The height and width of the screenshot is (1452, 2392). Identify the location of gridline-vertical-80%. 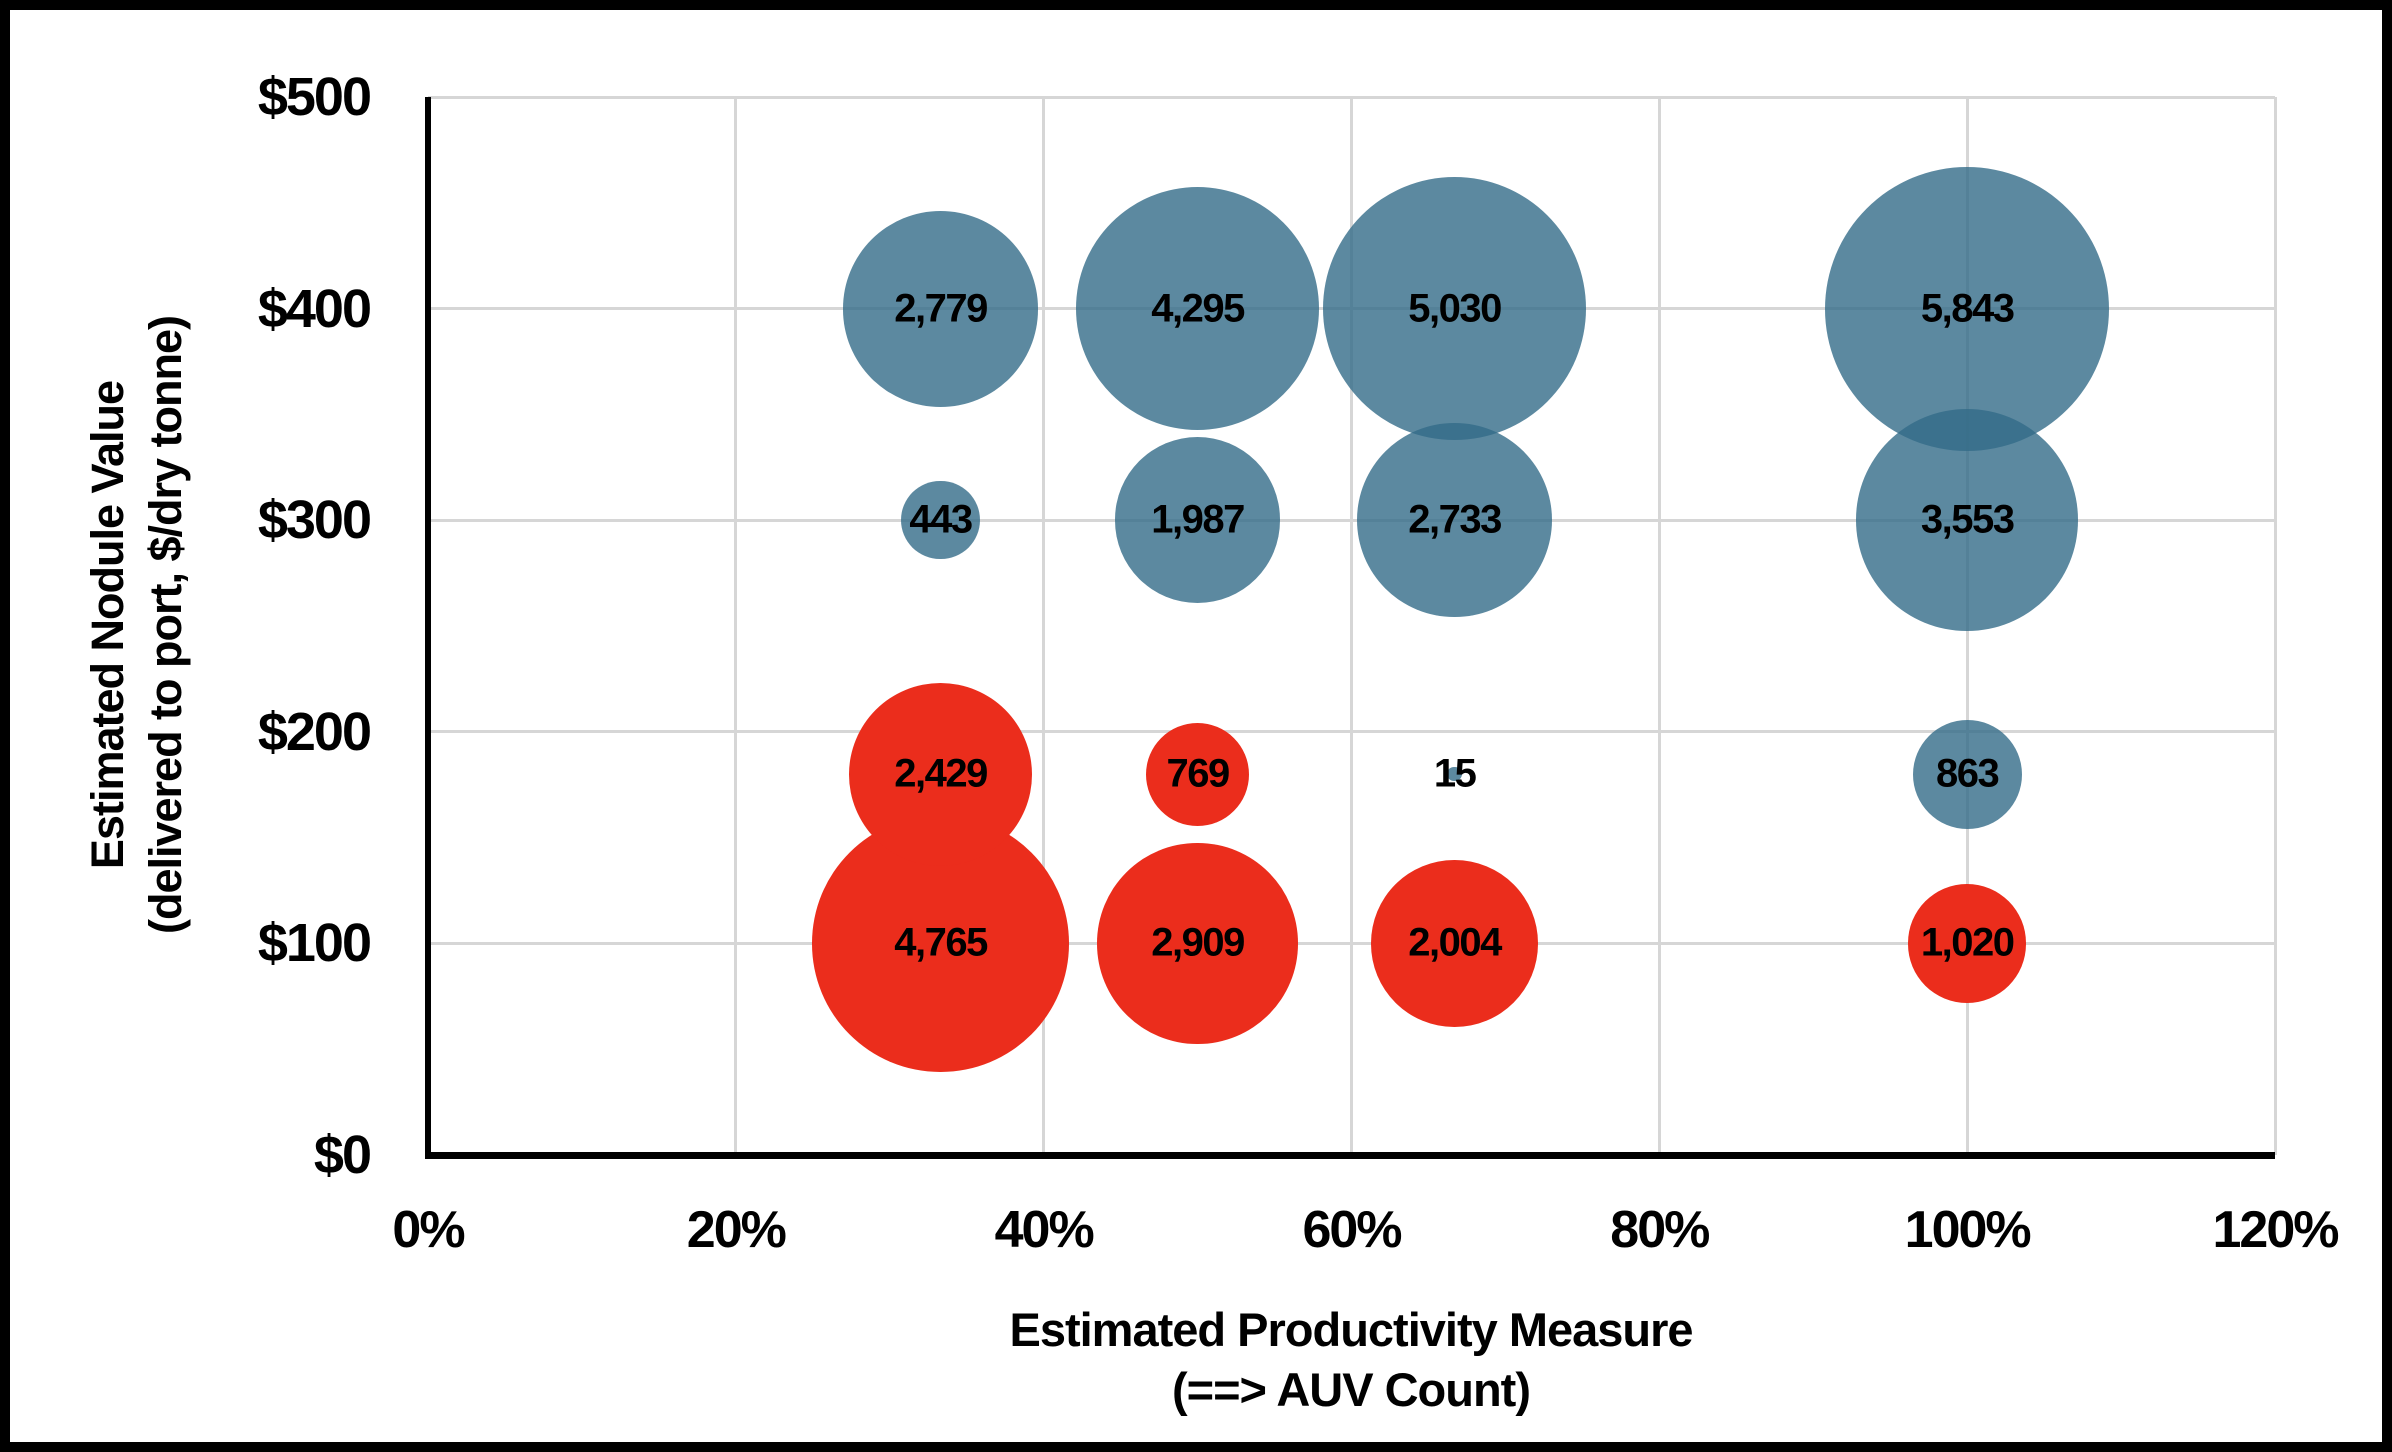
(1659, 626).